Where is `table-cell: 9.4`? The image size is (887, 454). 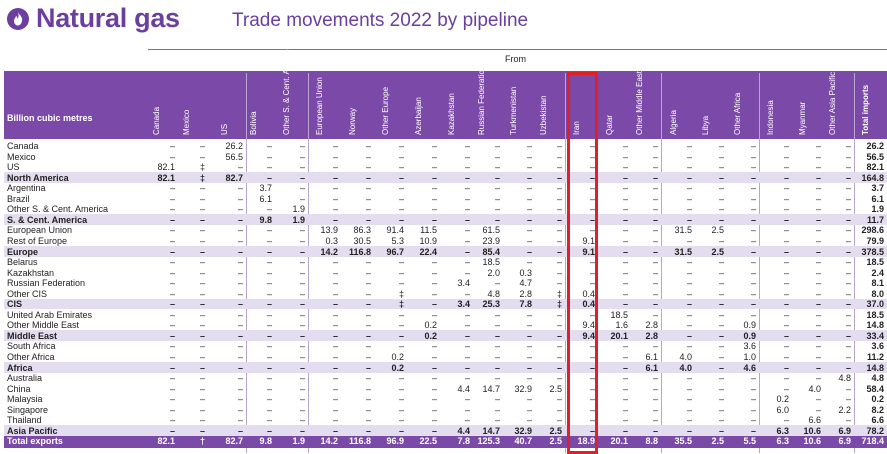
table-cell: 9.4 is located at coordinates (588, 325).